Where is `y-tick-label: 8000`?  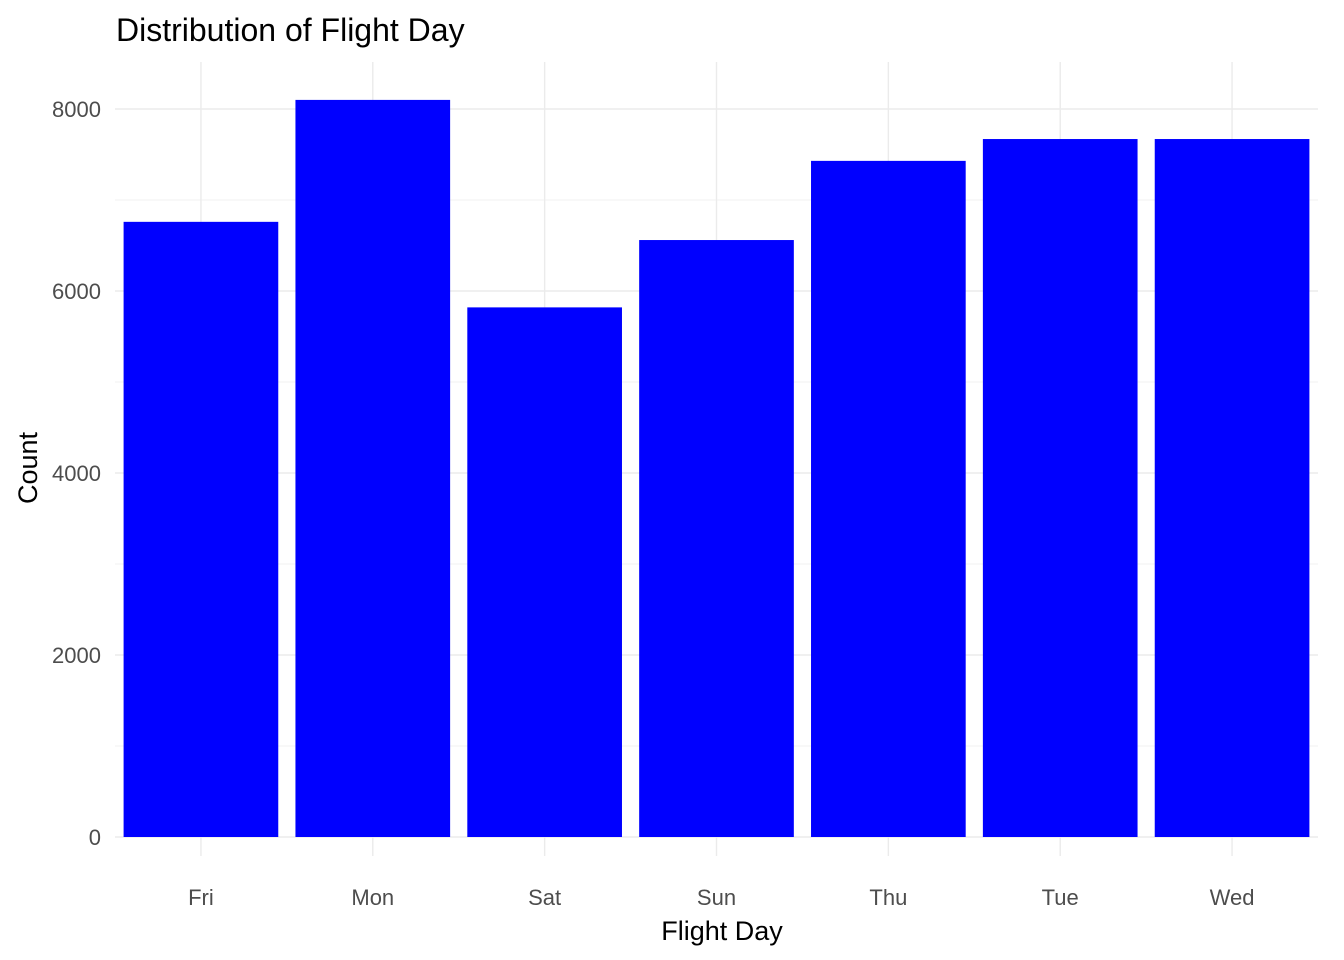 y-tick-label: 8000 is located at coordinates (76, 109).